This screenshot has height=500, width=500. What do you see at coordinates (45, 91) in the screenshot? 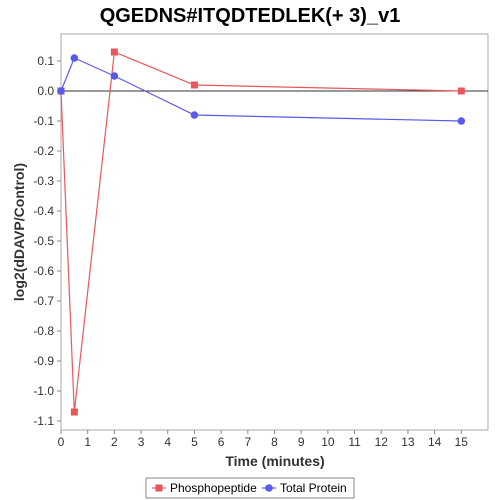
I see `y-tick-label: 0.0` at bounding box center [45, 91].